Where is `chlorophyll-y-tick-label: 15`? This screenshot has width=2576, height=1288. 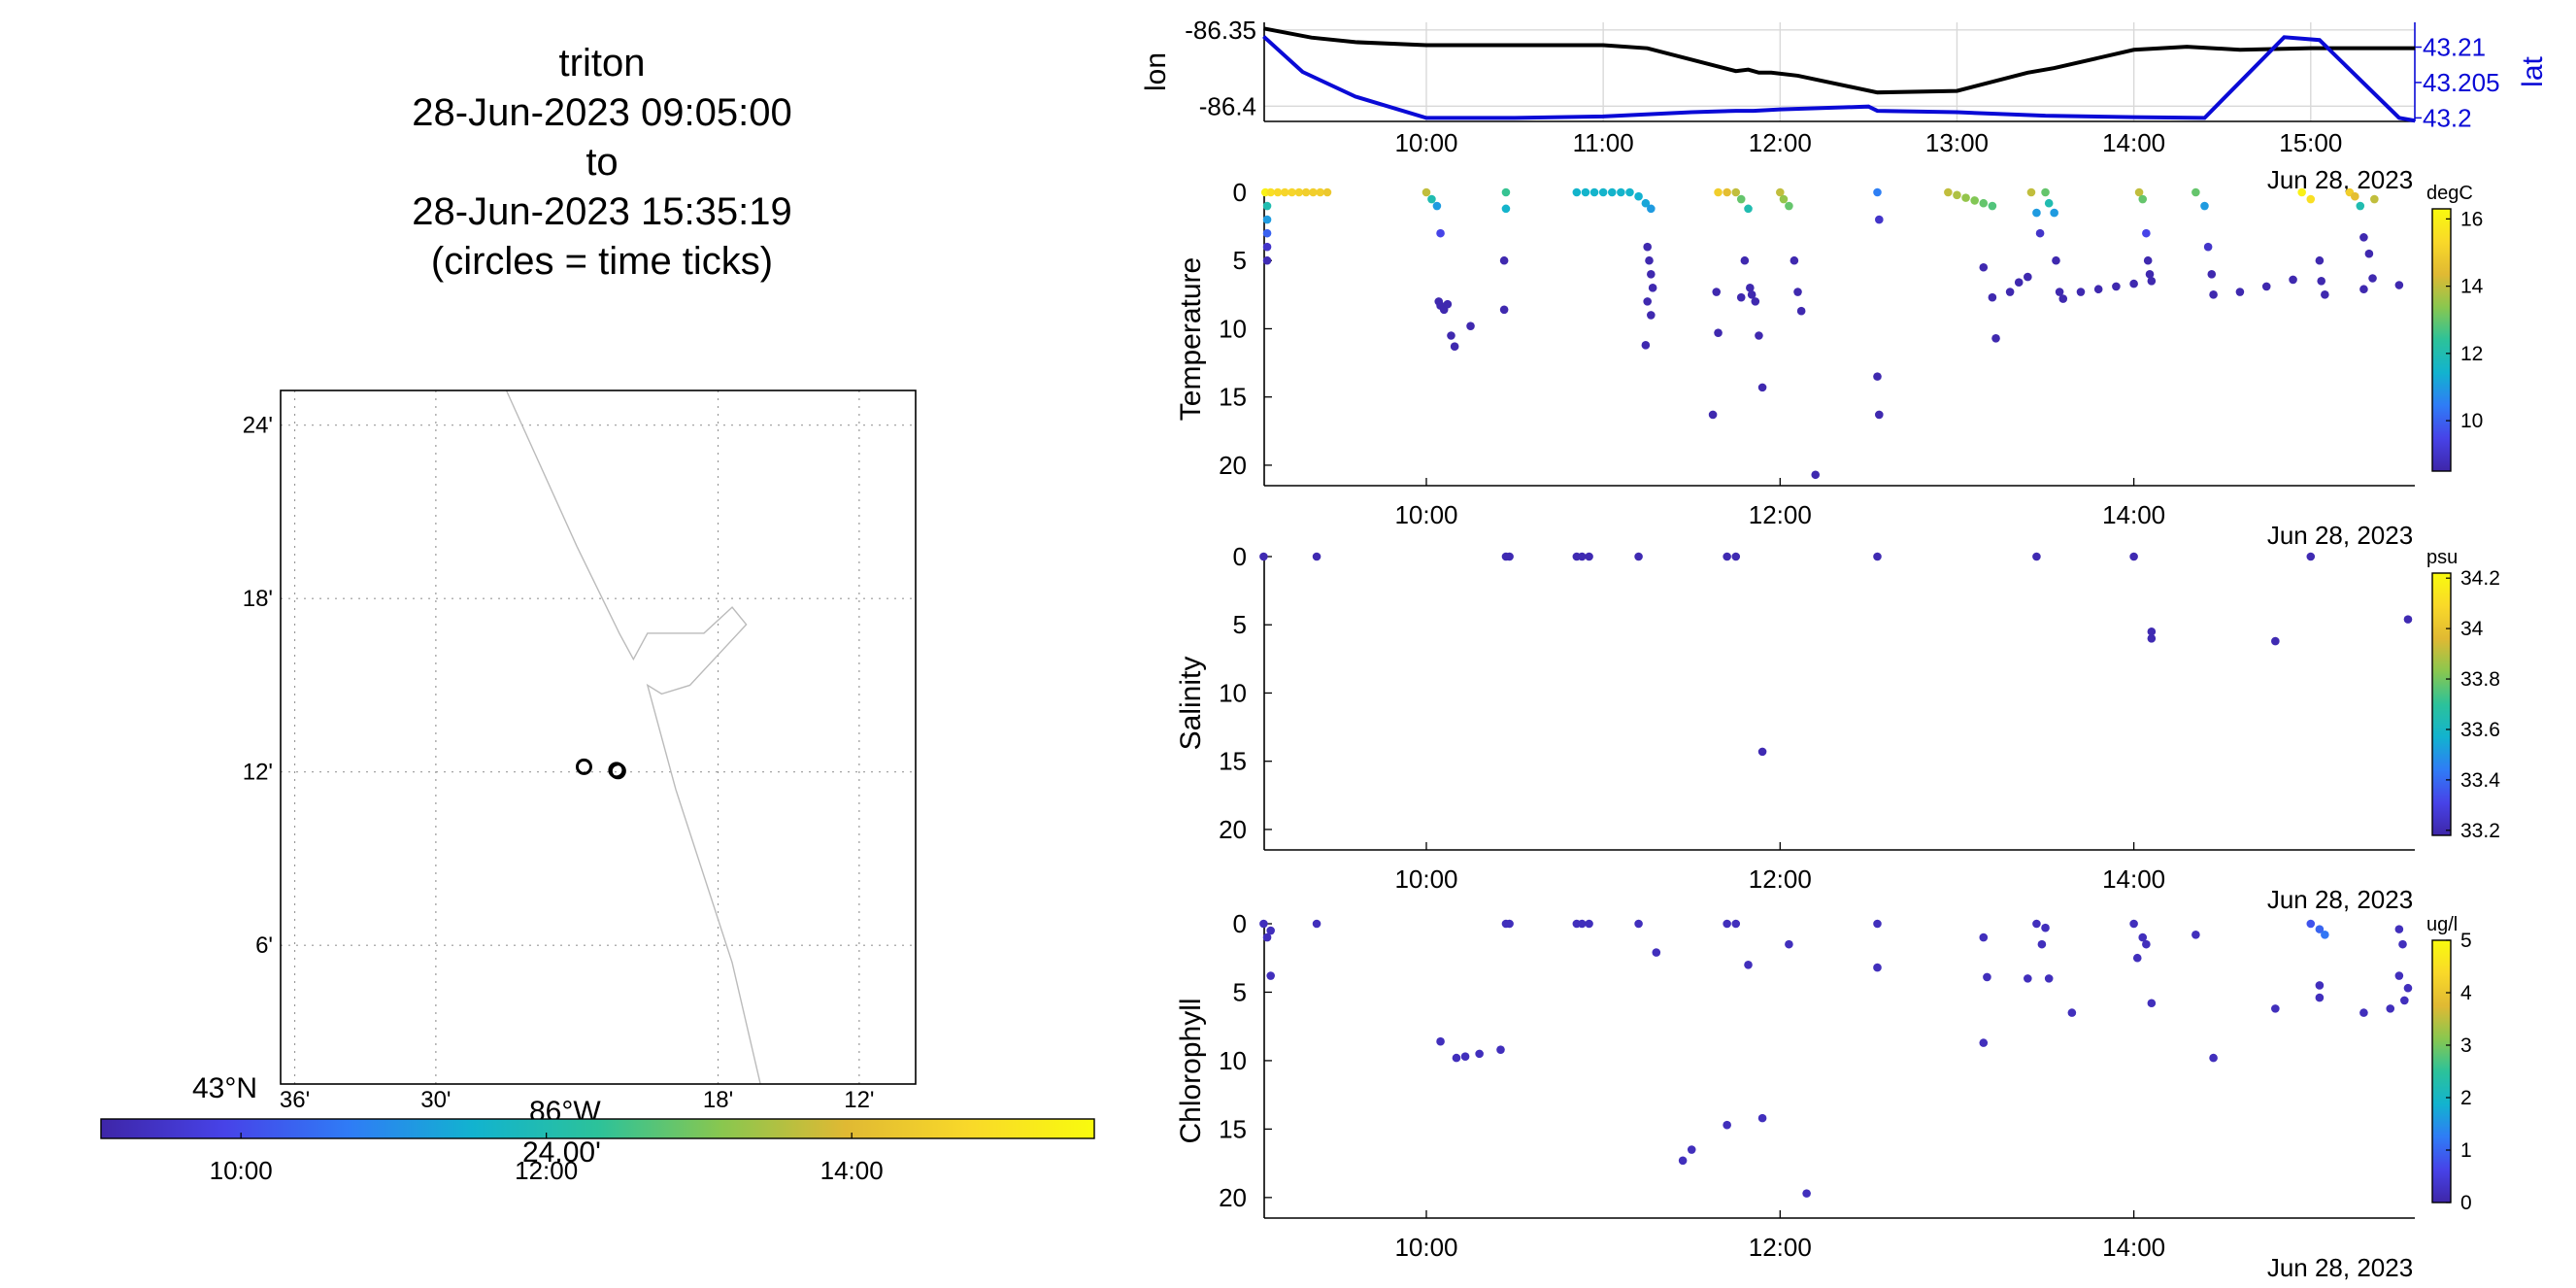 chlorophyll-y-tick-label: 15 is located at coordinates (1233, 1128).